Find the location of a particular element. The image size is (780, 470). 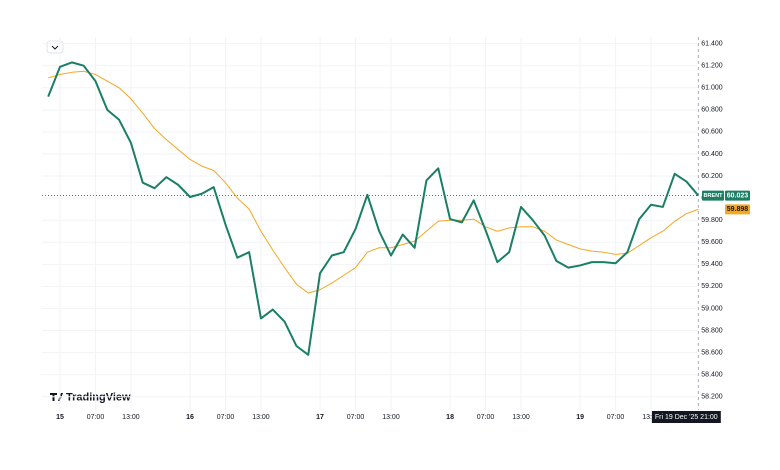

price-tag: 60.023 is located at coordinates (738, 195).